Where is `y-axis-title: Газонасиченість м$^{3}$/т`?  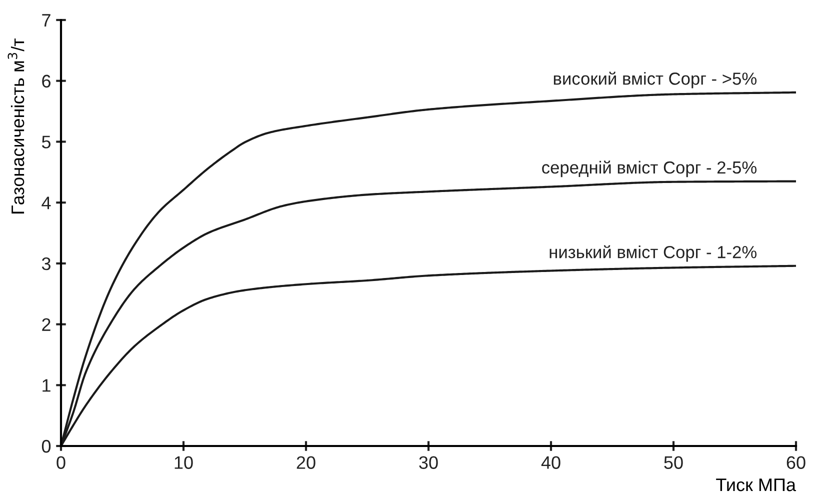 y-axis-title: Газонасиченість м$^{3}$/т is located at coordinates (16, 126).